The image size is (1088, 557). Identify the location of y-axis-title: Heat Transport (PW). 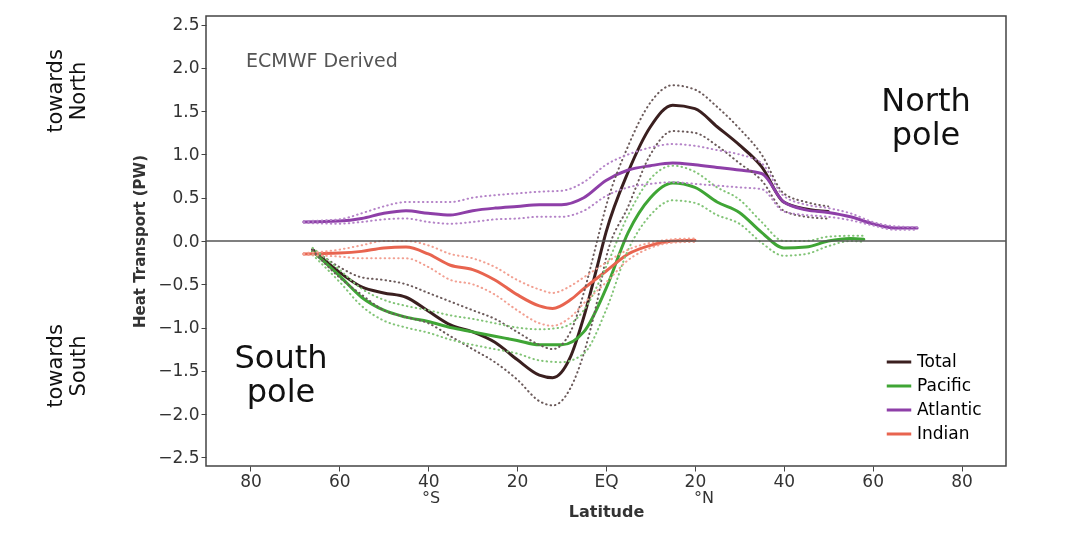
(140, 241).